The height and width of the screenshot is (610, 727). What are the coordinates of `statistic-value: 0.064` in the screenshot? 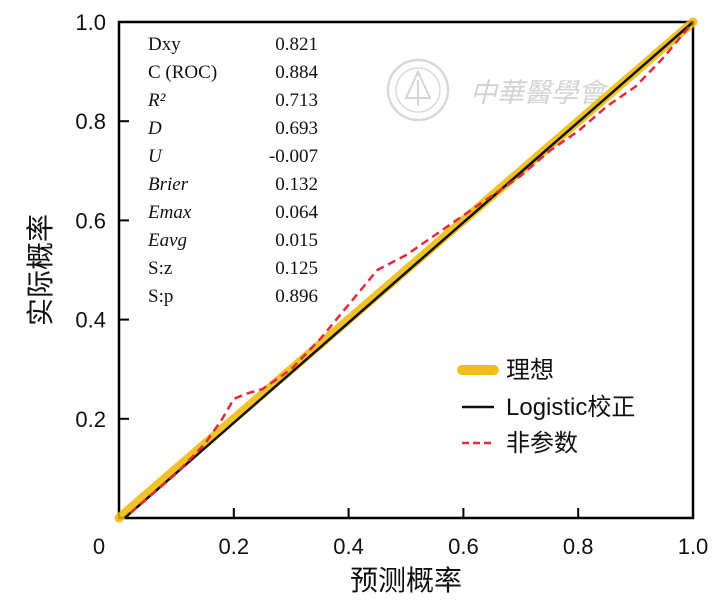 It's located at (296, 212).